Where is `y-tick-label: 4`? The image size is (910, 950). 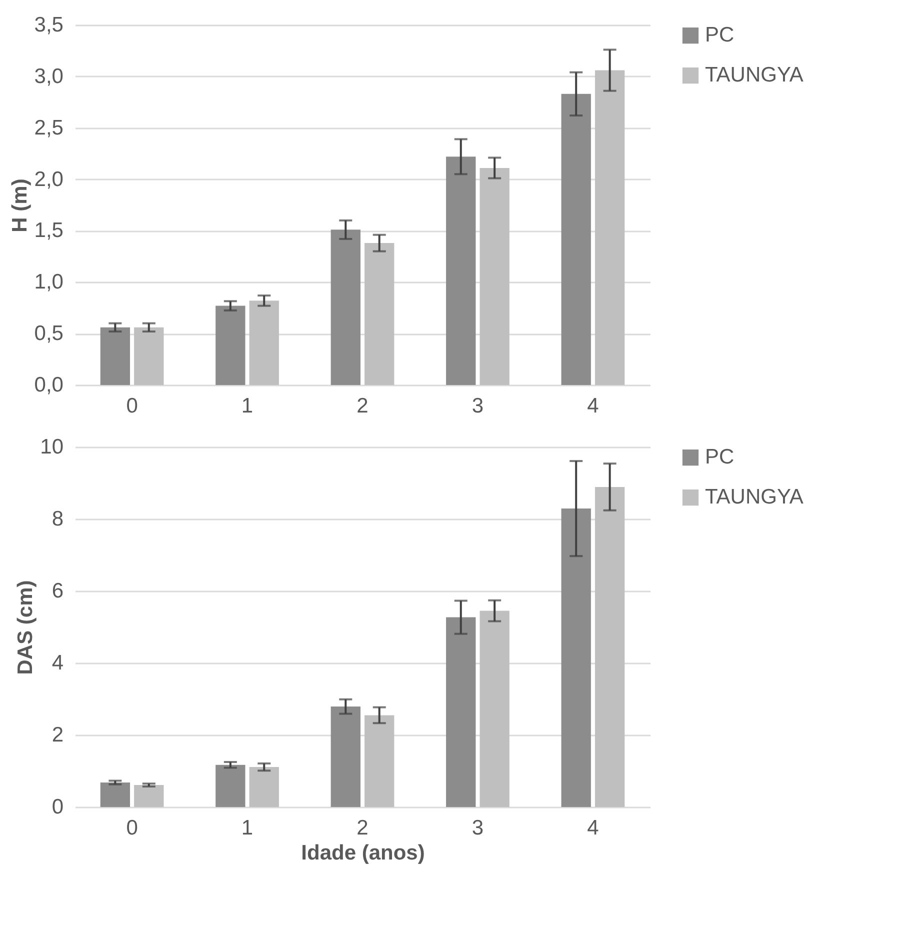
y-tick-label: 4 is located at coordinates (58, 663).